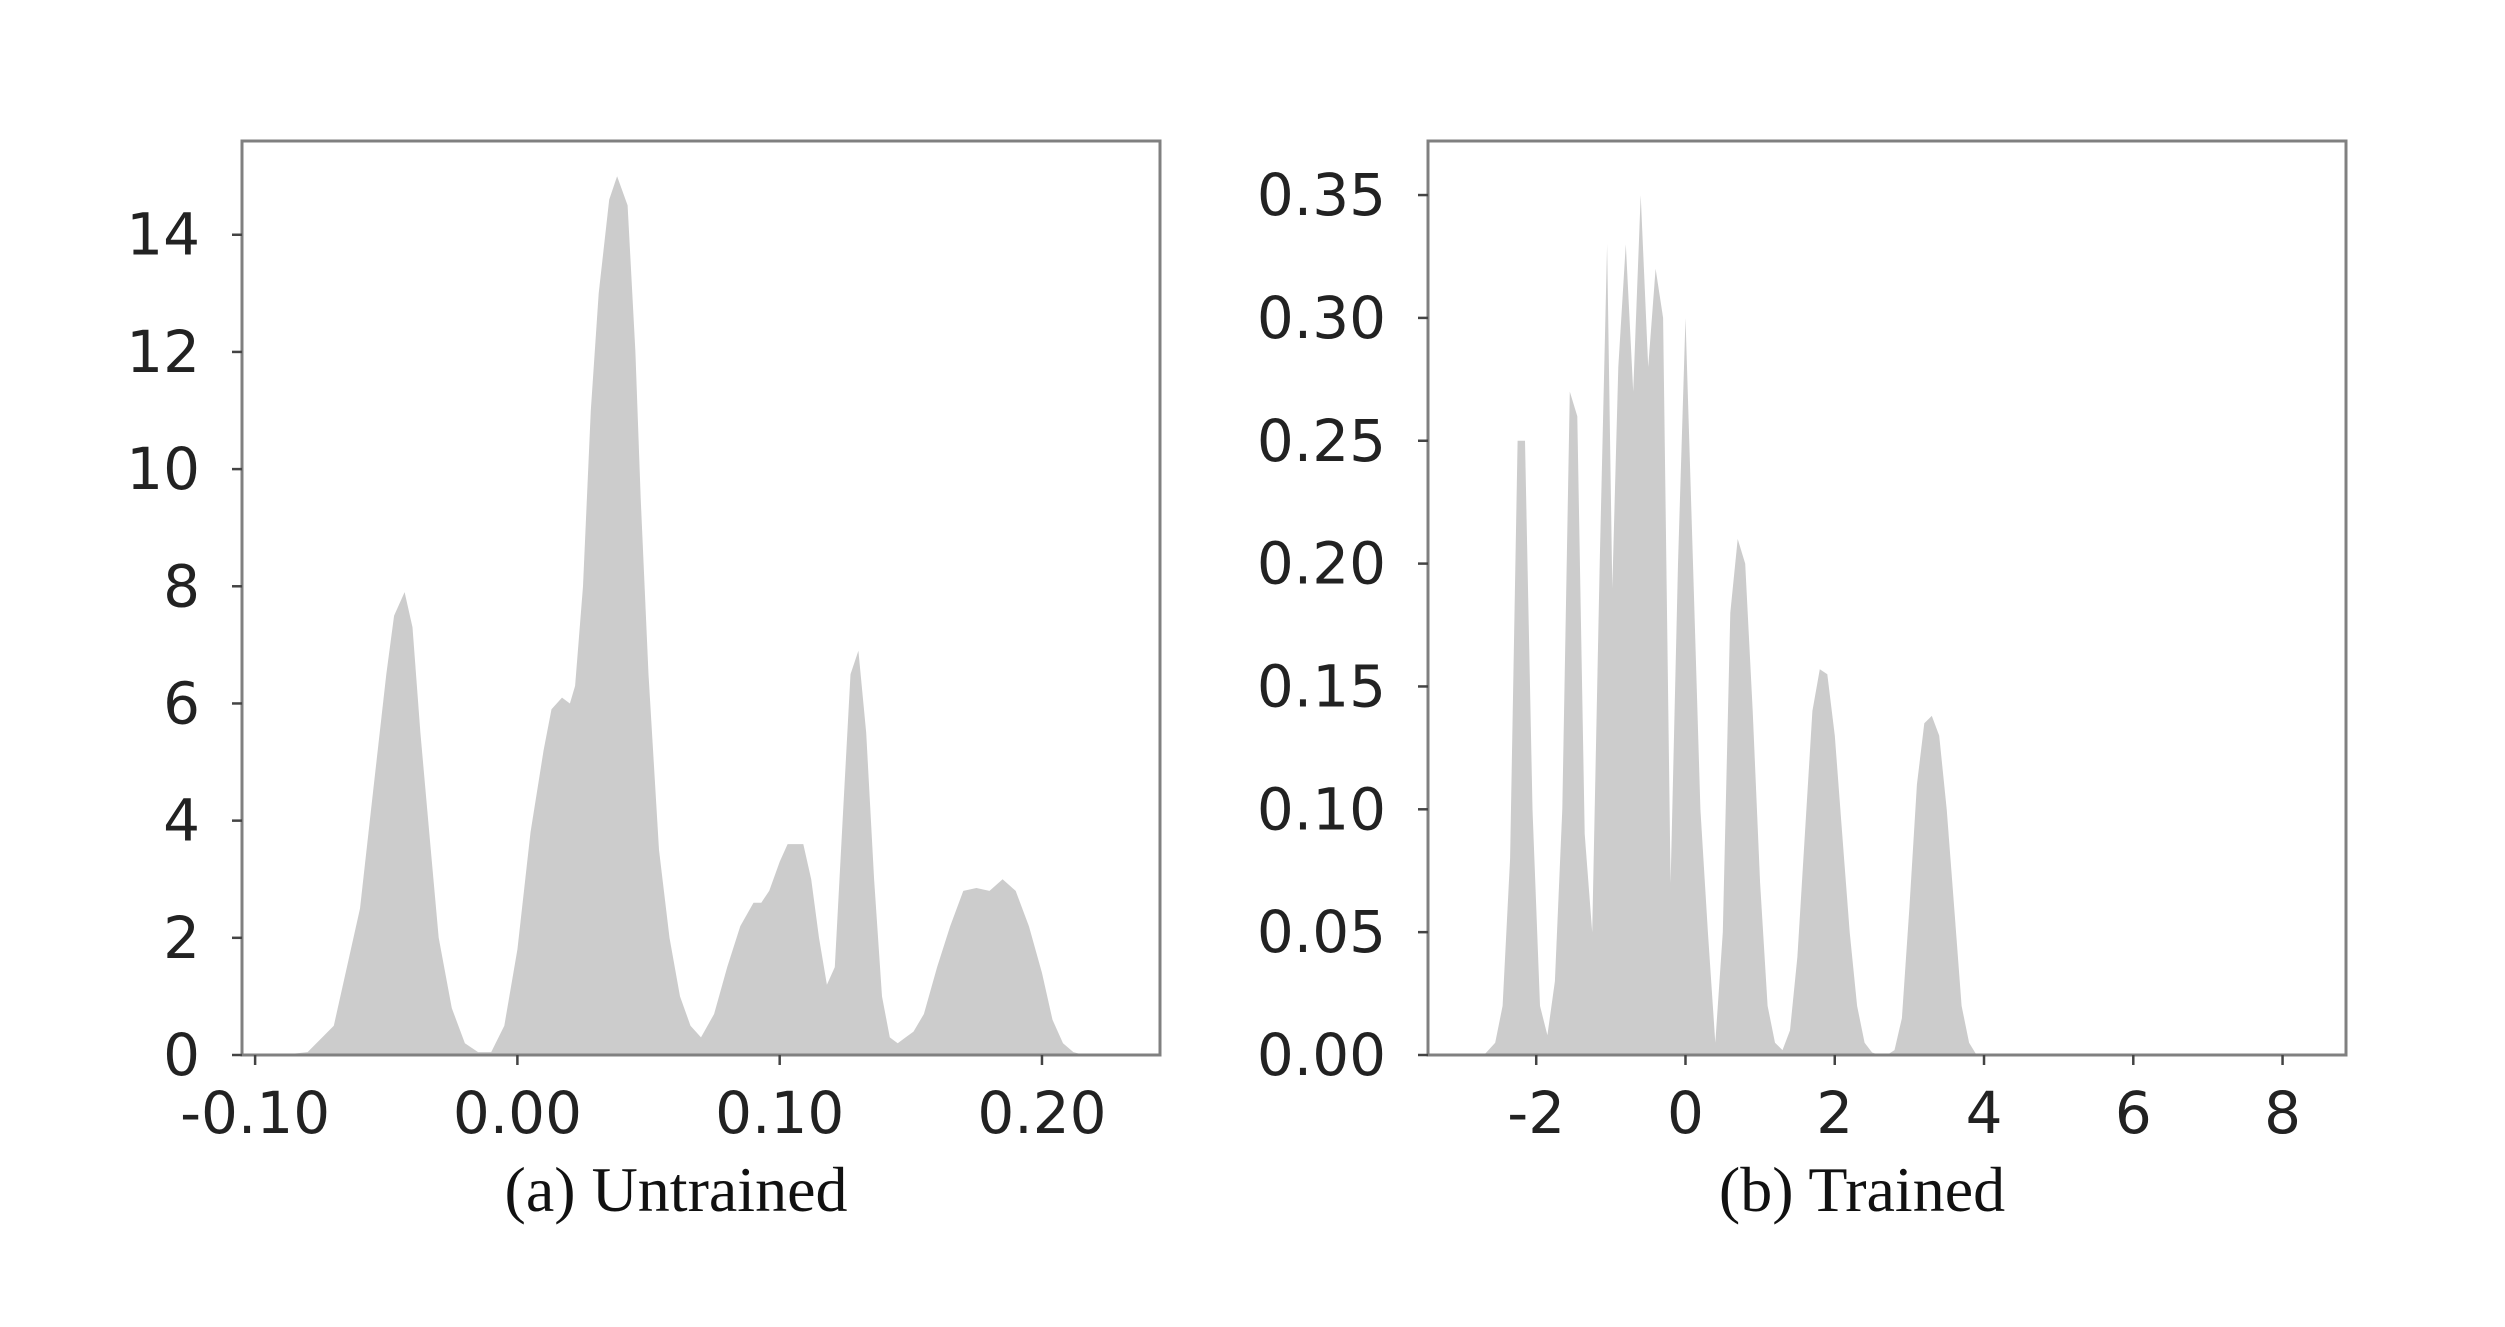 The image size is (2505, 1327). Describe the element at coordinates (2282, 1113) in the screenshot. I see `x-tick-label: 8` at that location.